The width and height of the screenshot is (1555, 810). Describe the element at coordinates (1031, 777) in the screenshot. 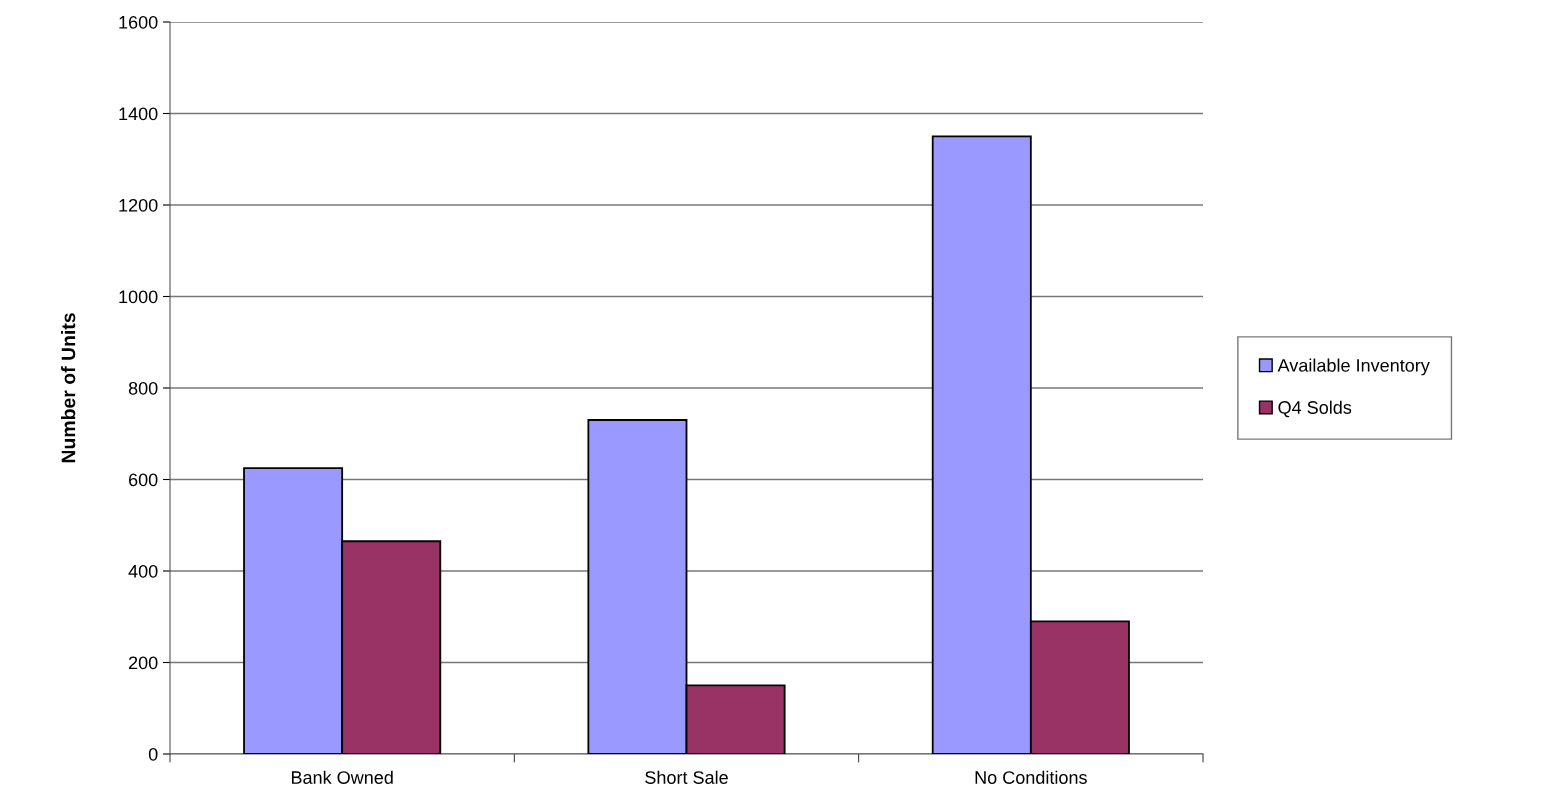

I see `x-tick-label: No Conditions` at that location.